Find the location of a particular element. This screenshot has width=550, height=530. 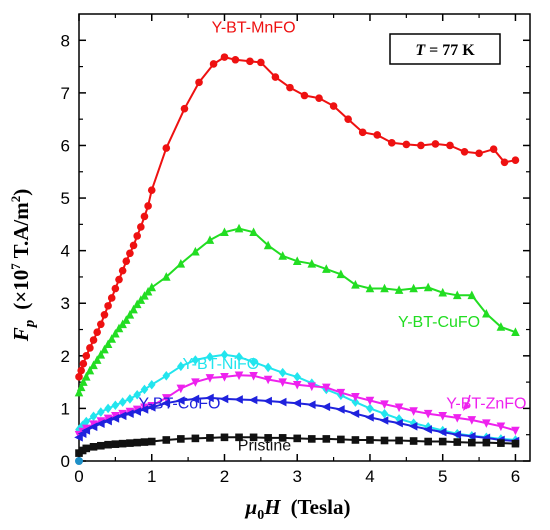

temperature-annotation: T = 77 K is located at coordinates (445, 49).